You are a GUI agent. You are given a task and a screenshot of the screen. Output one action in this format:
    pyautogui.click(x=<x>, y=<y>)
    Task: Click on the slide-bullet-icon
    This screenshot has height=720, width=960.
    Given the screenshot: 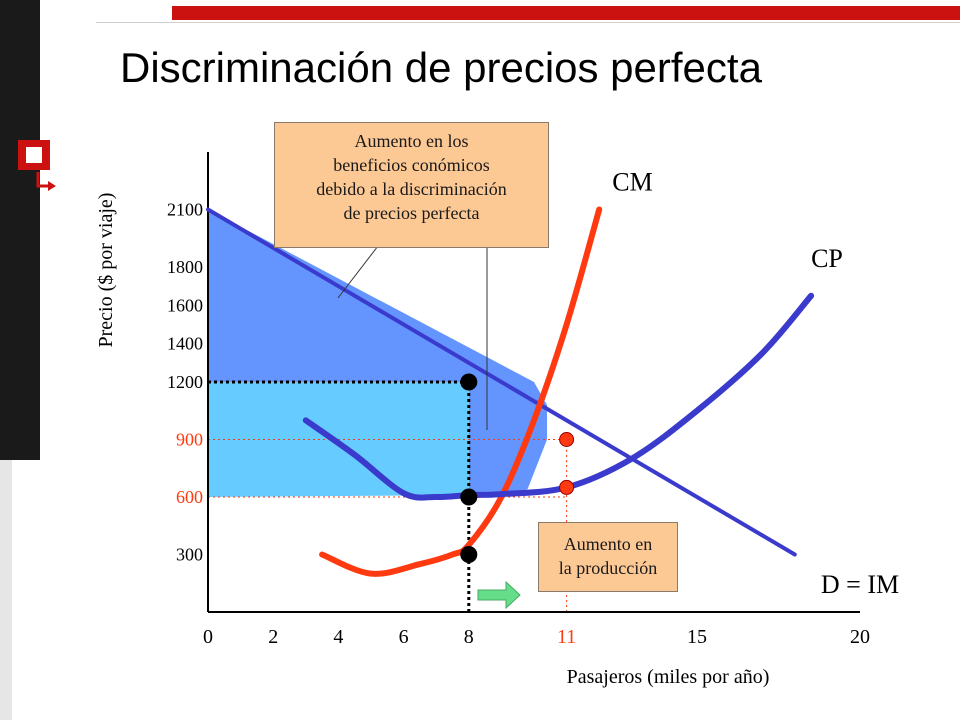 What is the action you would take?
    pyautogui.click(x=37, y=165)
    